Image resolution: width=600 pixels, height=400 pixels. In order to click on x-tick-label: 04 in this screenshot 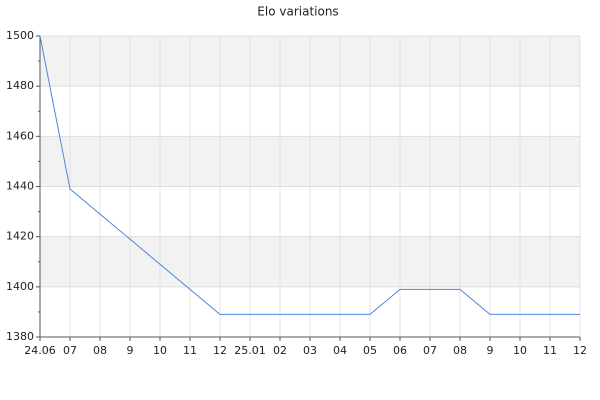, I will do `click(340, 350)`.